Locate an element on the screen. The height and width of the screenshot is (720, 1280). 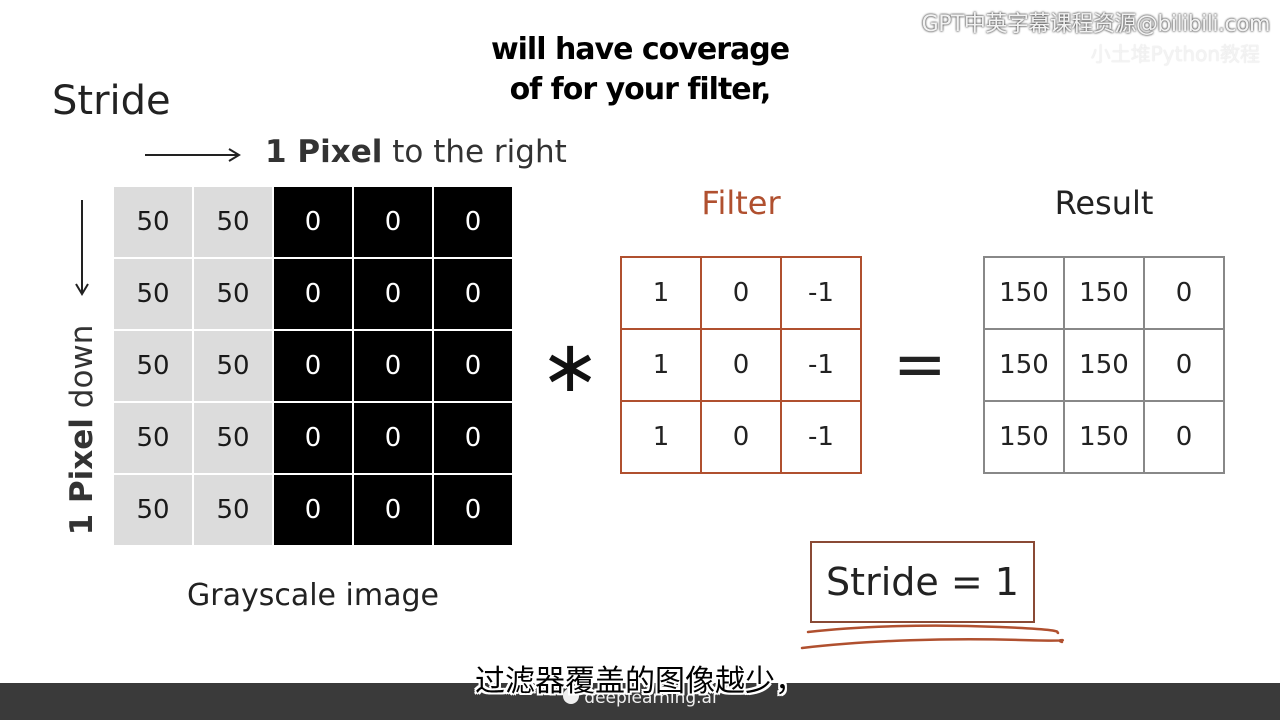
arrow-down-icon is located at coordinates (82, 248).